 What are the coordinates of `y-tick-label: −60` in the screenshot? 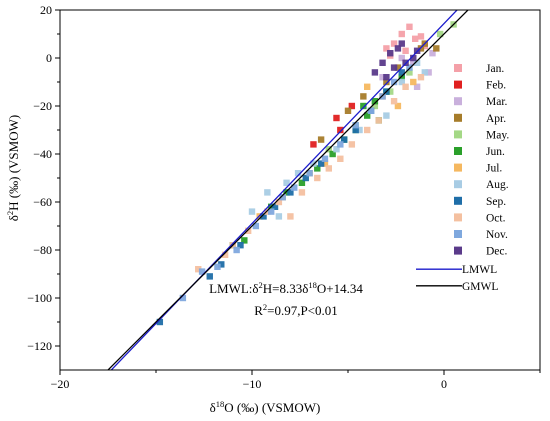 It's located at (42, 202).